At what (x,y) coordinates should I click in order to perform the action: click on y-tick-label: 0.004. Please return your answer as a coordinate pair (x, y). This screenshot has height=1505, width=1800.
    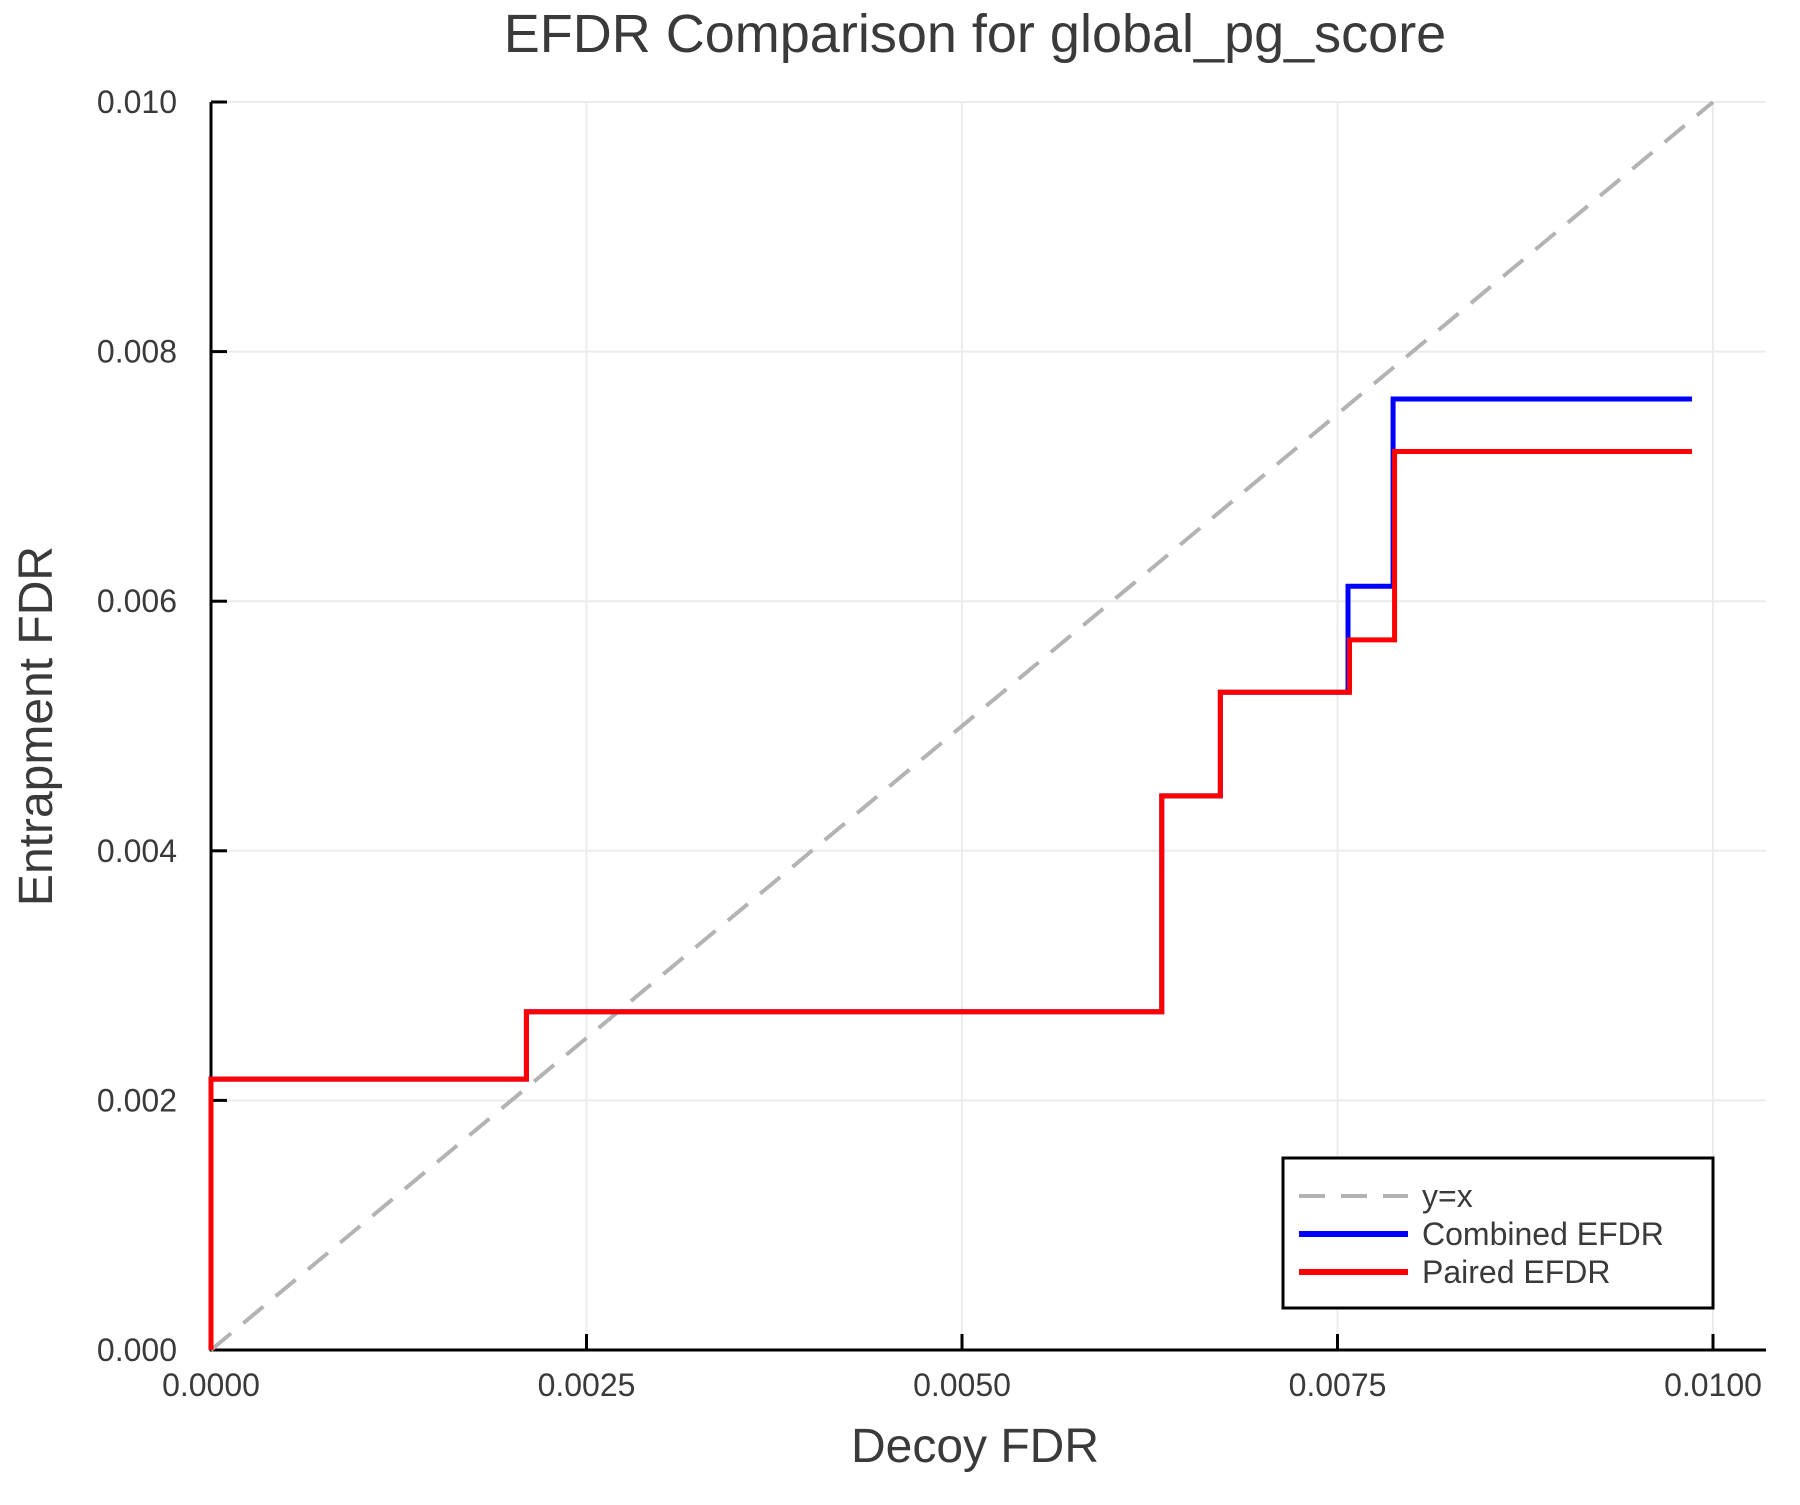
    Looking at the image, I should click on (137, 851).